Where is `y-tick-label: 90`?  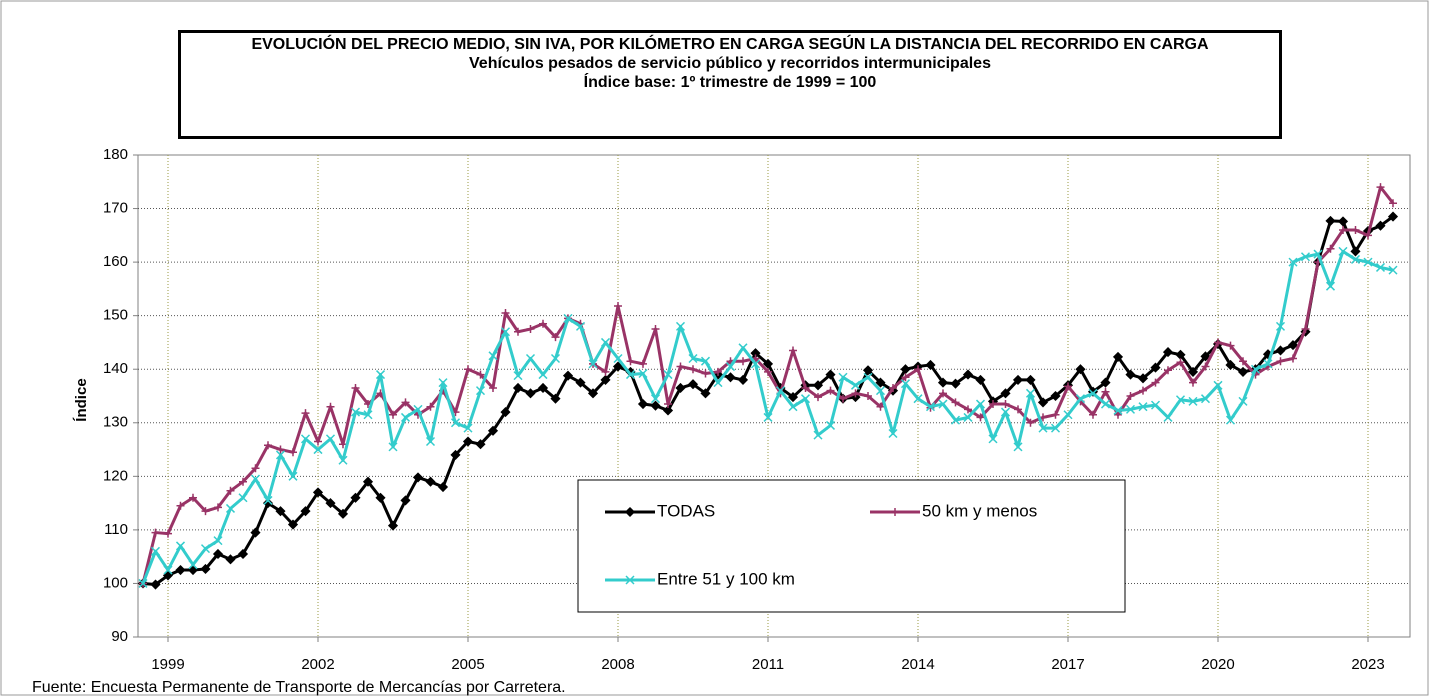 y-tick-label: 90 is located at coordinates (119, 636).